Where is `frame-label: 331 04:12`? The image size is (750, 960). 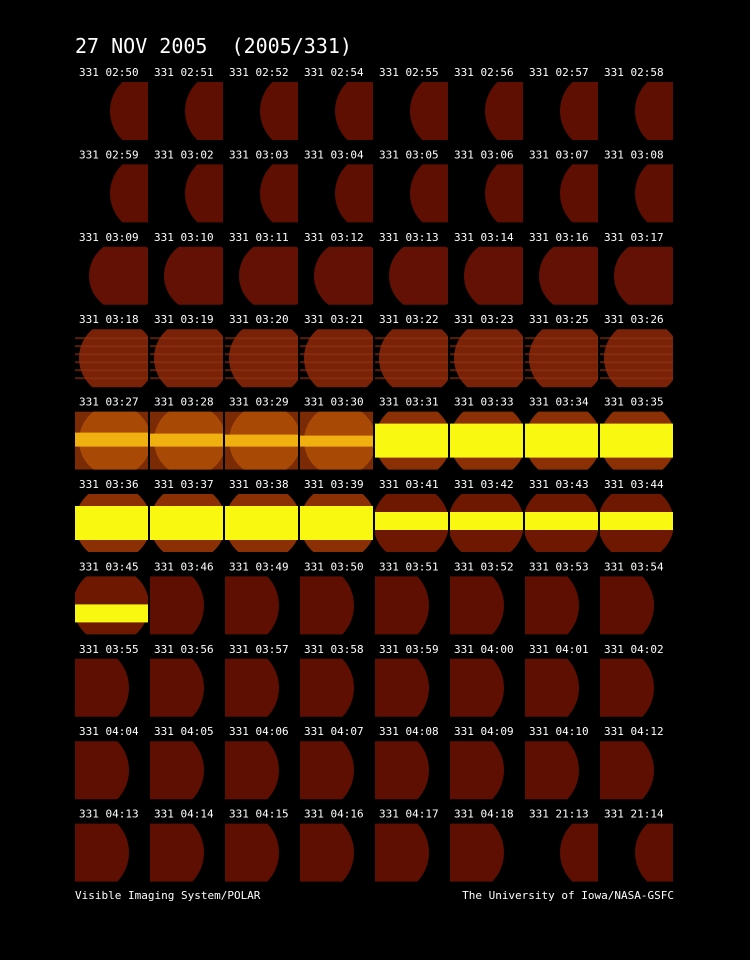
frame-label: 331 04:12 is located at coordinates (634, 731).